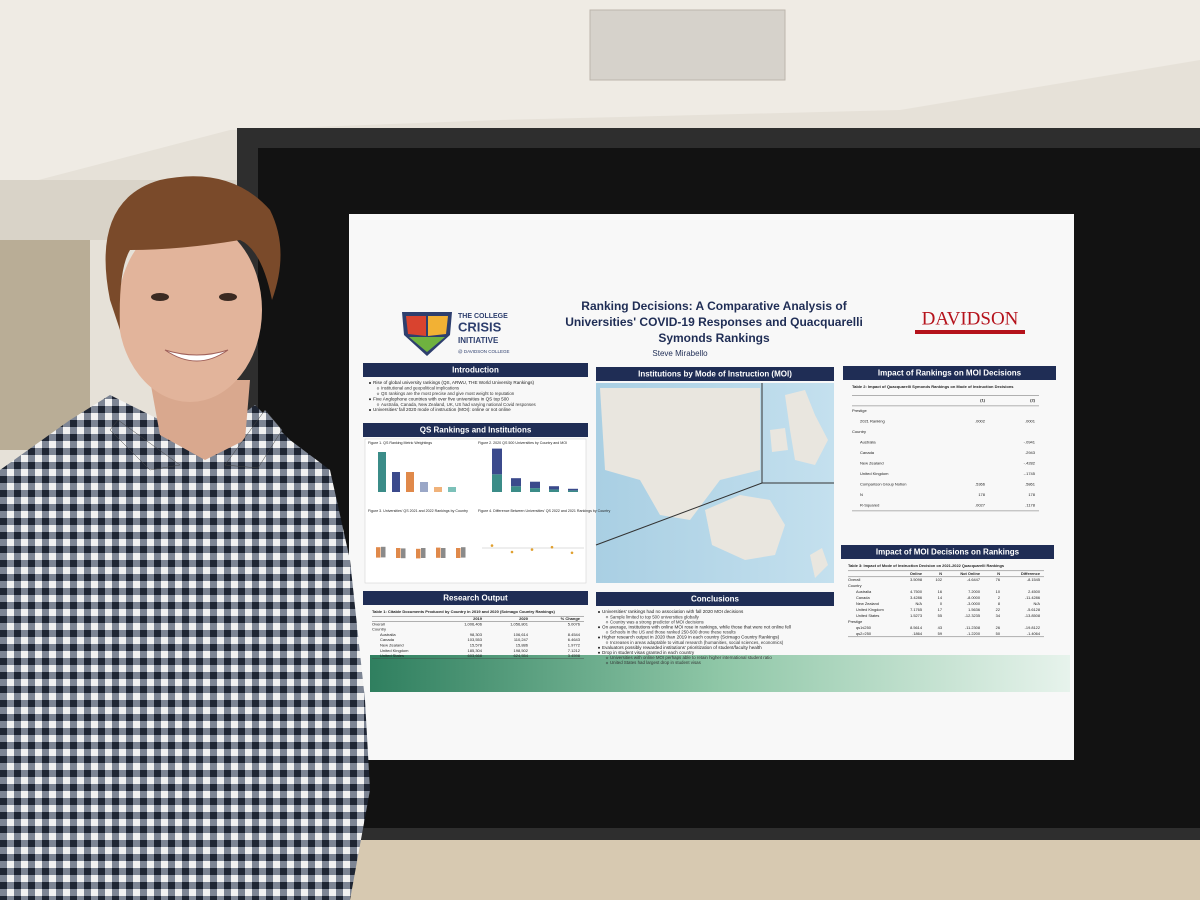 The height and width of the screenshot is (900, 1200). What do you see at coordinates (476, 430) in the screenshot?
I see `section-heading: QS Rankings and Institutions` at bounding box center [476, 430].